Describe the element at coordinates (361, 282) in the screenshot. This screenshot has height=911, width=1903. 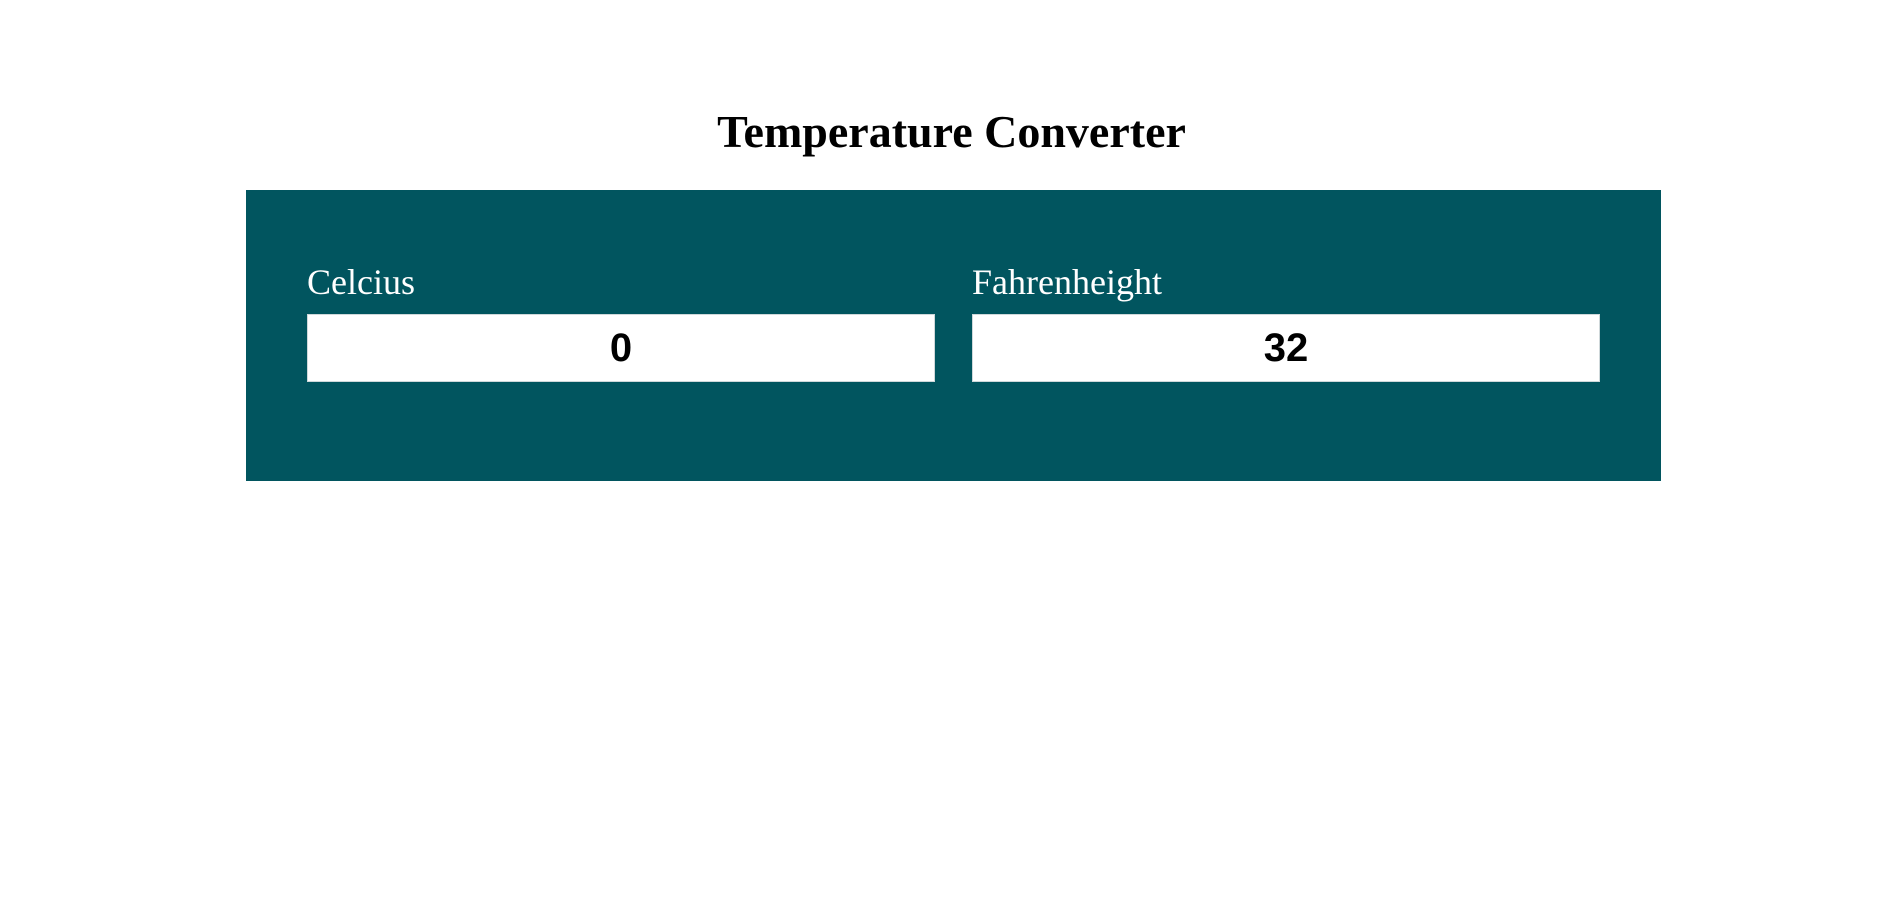
I see `celsius-label: Celcius` at that location.